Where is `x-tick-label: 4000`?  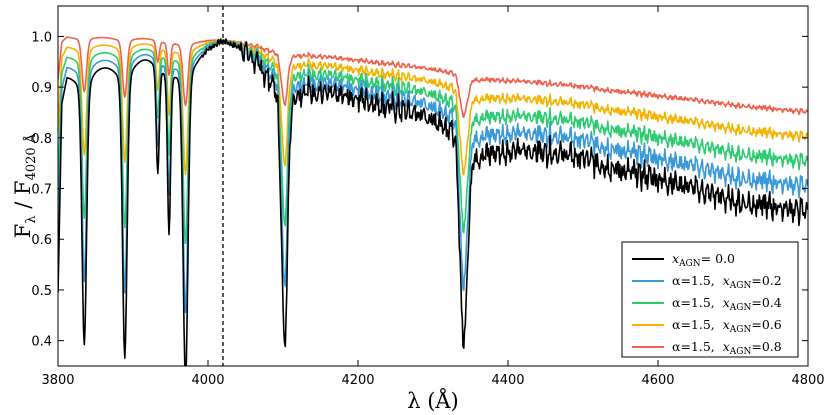
x-tick-label: 4000 is located at coordinates (207, 380).